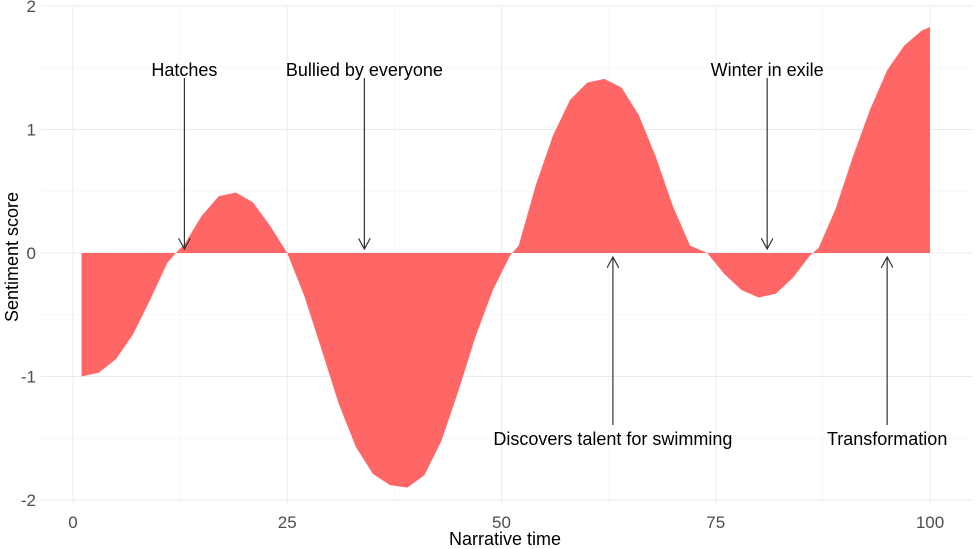 The height and width of the screenshot is (549, 976). I want to click on annotation-label: Winter in exile, so click(767, 70).